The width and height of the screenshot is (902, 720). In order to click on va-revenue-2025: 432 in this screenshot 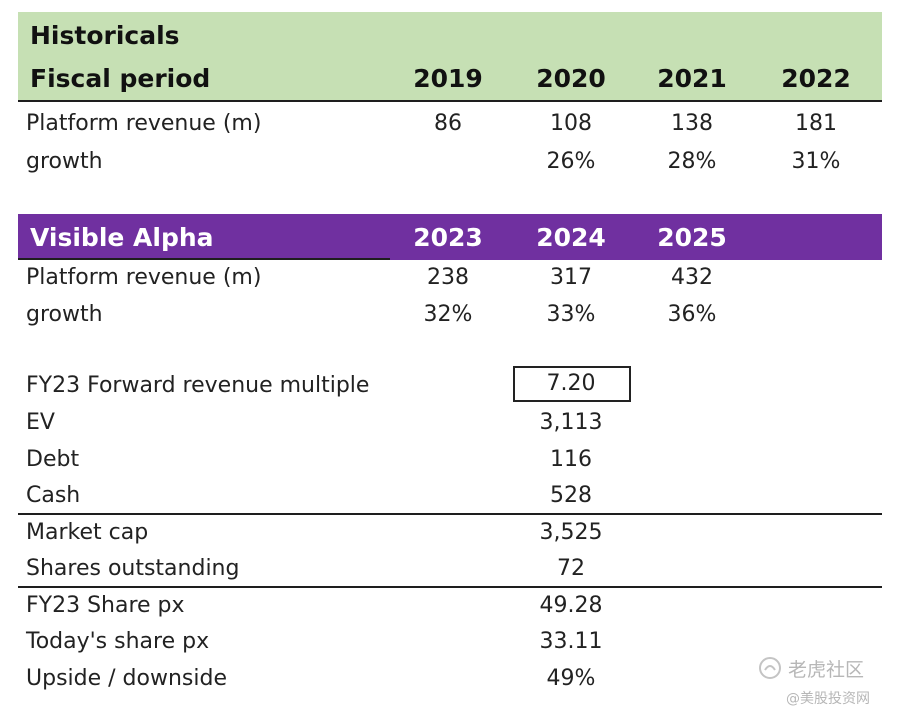, I will do `click(692, 277)`.